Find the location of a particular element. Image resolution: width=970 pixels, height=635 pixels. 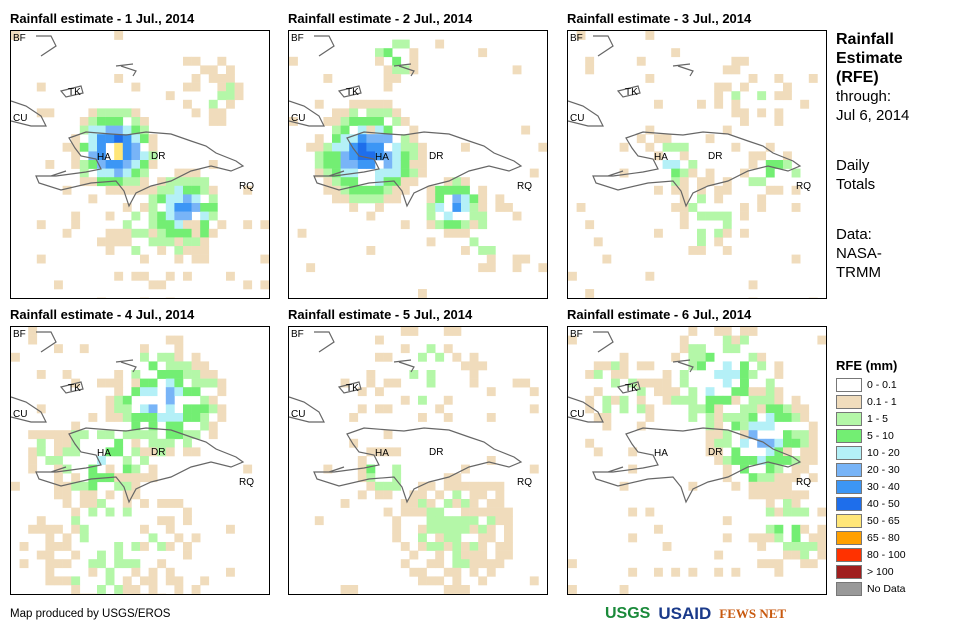

legend-label: 65 - 80 is located at coordinates (883, 537).